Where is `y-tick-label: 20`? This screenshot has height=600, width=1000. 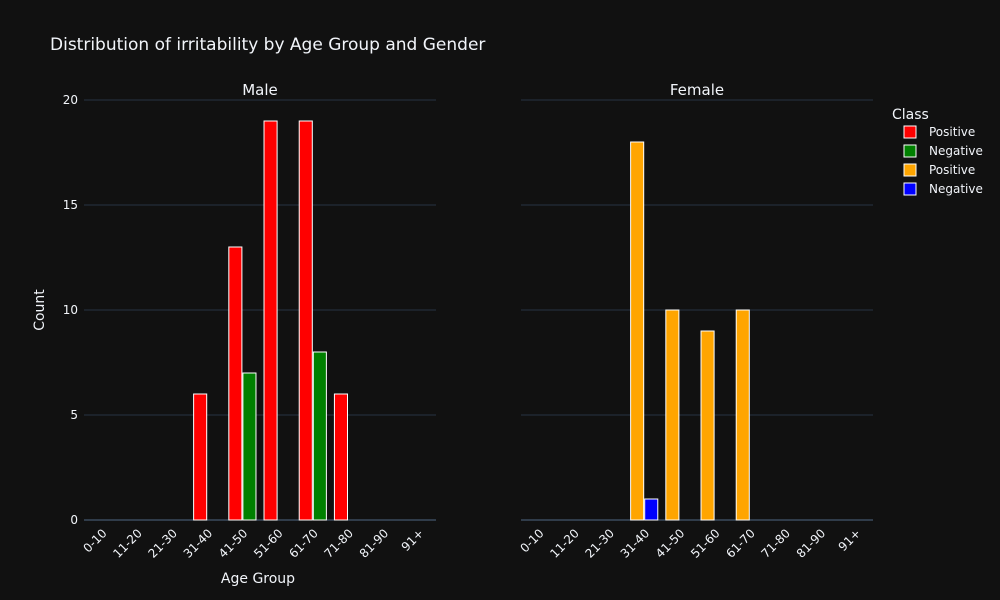 y-tick-label: 20 is located at coordinates (70, 100).